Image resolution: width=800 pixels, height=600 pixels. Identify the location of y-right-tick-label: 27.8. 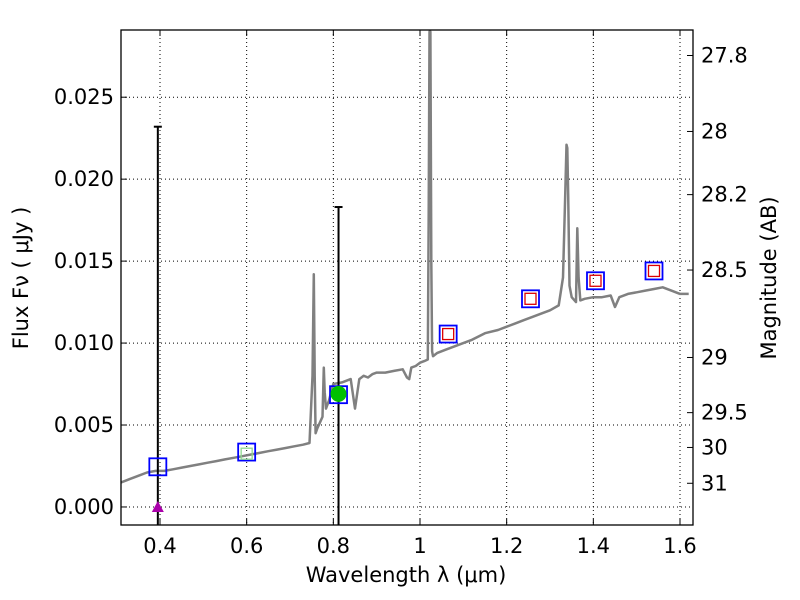
(724, 56).